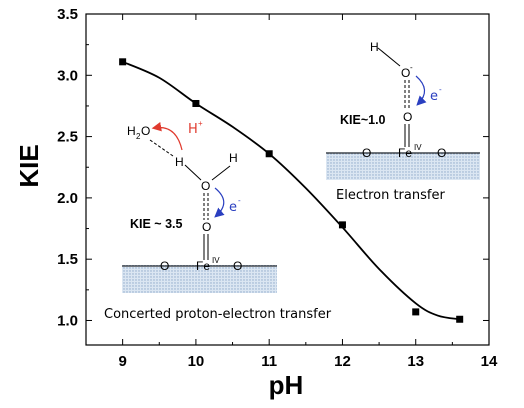  What do you see at coordinates (167, 136) in the screenshot?
I see `left-proton-arrow` at bounding box center [167, 136].